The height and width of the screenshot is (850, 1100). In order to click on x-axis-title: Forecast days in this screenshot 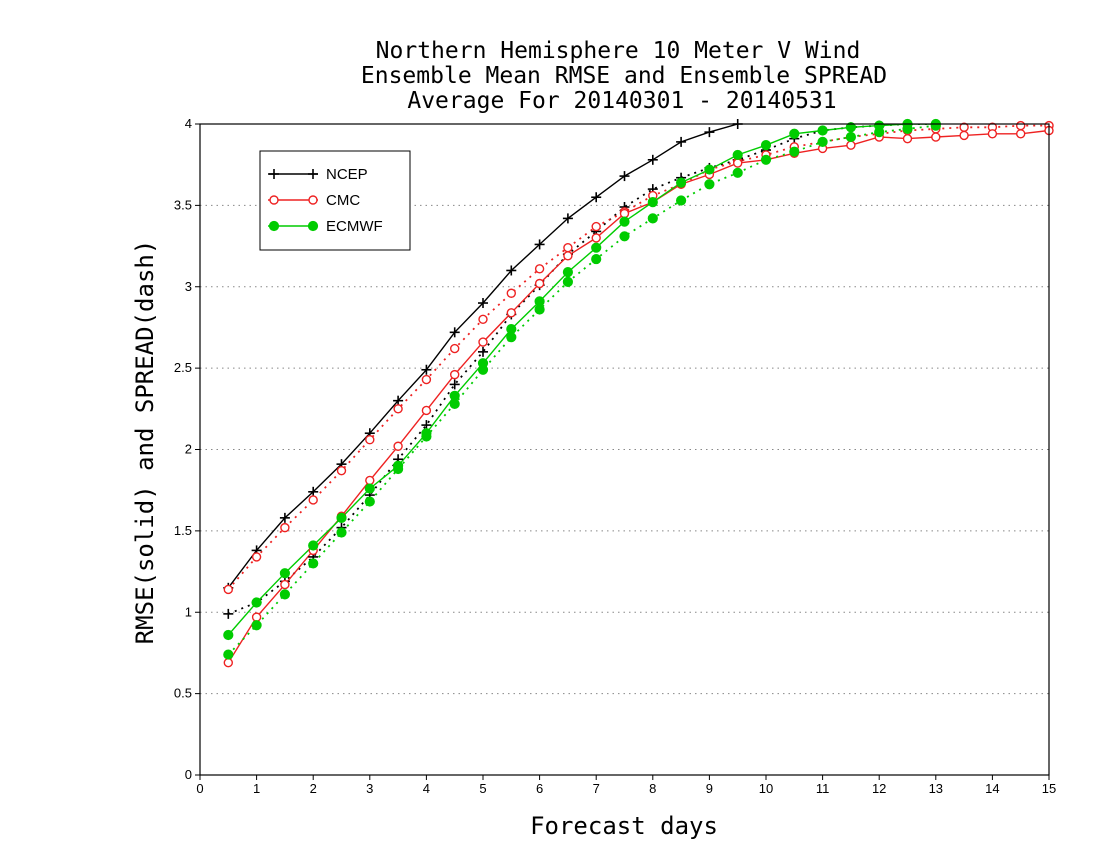, I will do `click(624, 826)`.